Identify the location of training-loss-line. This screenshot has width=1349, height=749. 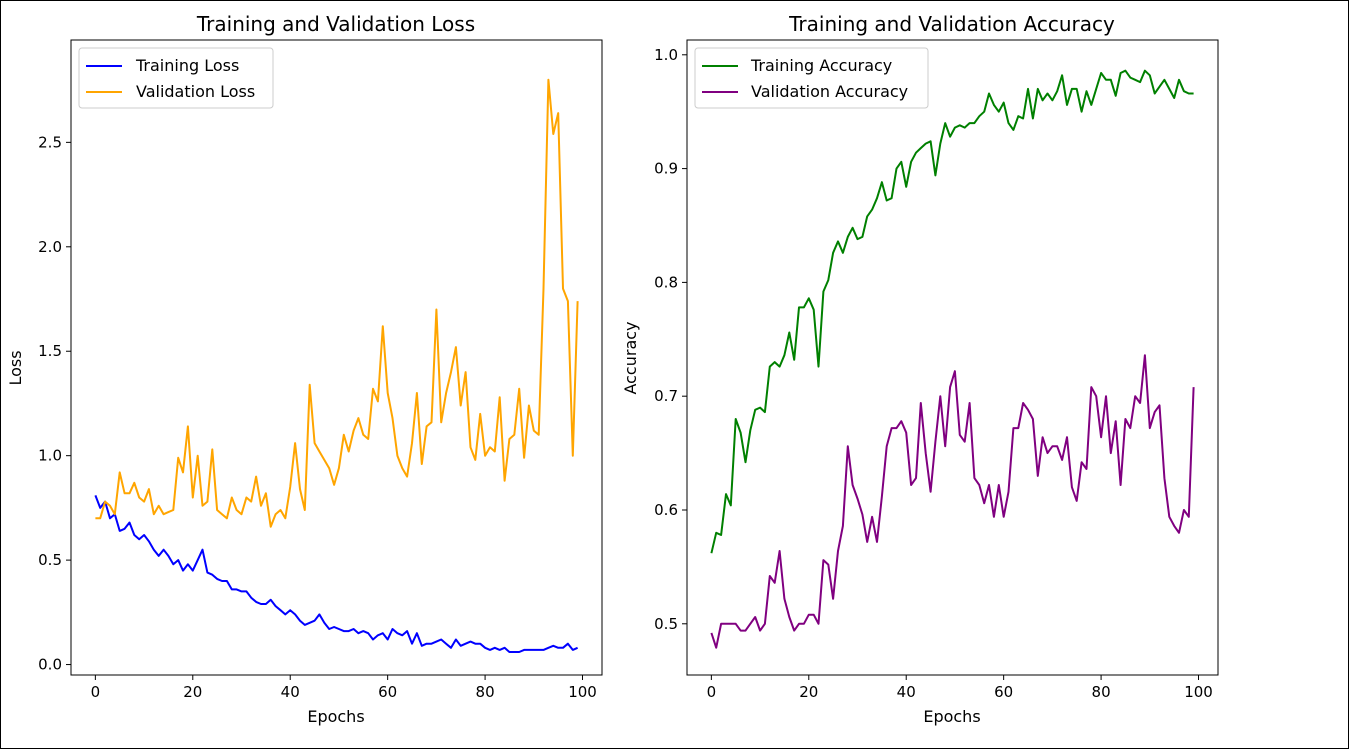
(336, 574).